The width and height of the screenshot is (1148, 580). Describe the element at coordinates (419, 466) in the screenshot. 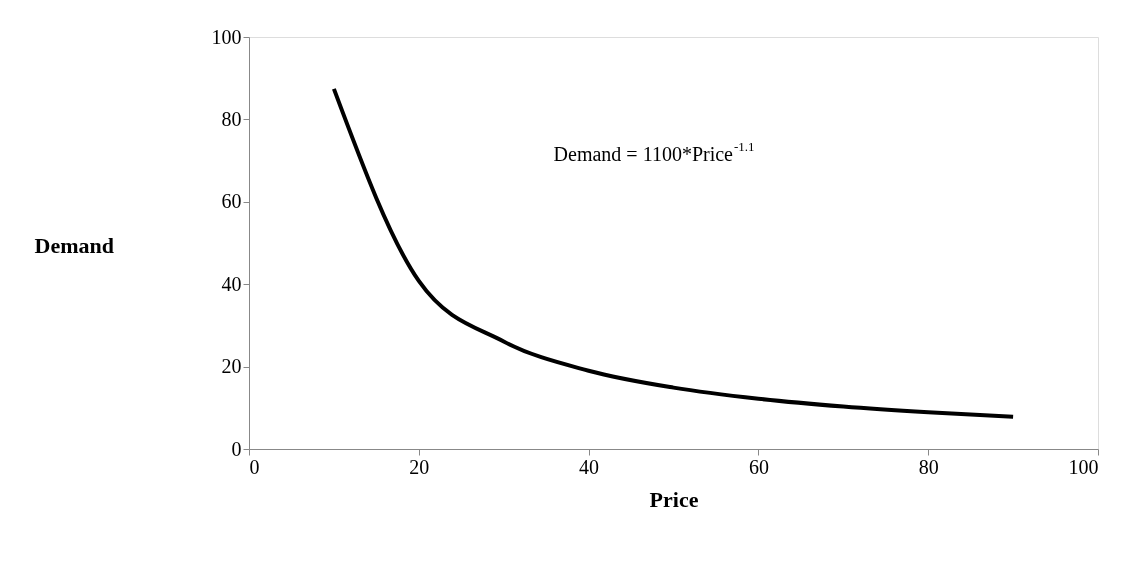

I see `x-tick-label: 20` at that location.